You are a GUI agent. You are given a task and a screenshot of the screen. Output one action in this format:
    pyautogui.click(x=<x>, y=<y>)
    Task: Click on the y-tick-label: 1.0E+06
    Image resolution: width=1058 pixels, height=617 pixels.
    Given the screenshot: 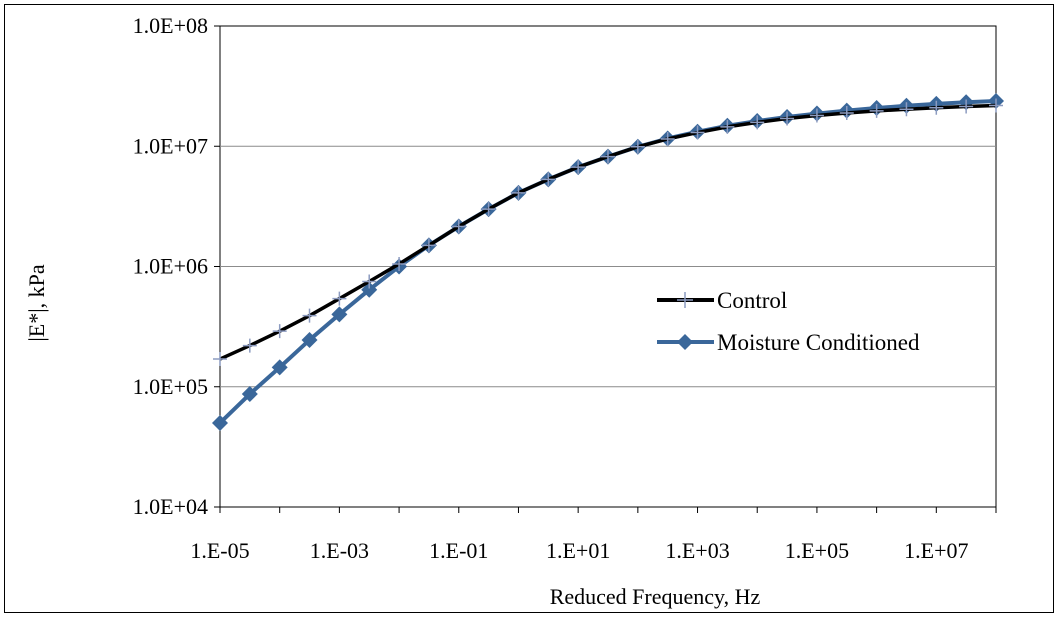 What is the action you would take?
    pyautogui.click(x=170, y=266)
    